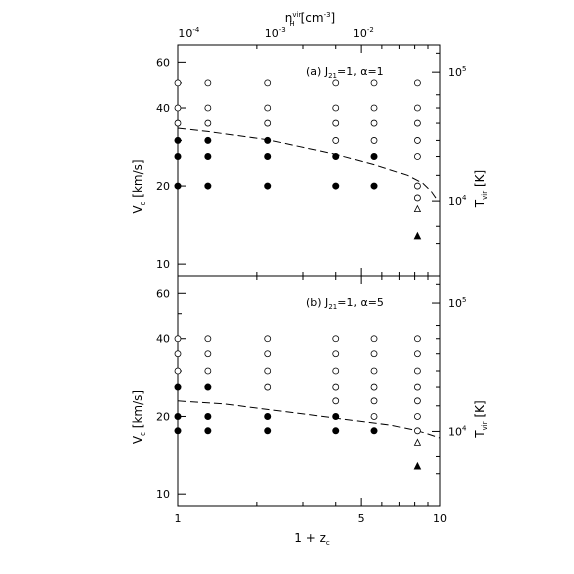 This screenshot has width=574, height=574. Describe the element at coordinates (189, 33) in the screenshot. I see `top-tick-label: 10⁻⁴` at that location.